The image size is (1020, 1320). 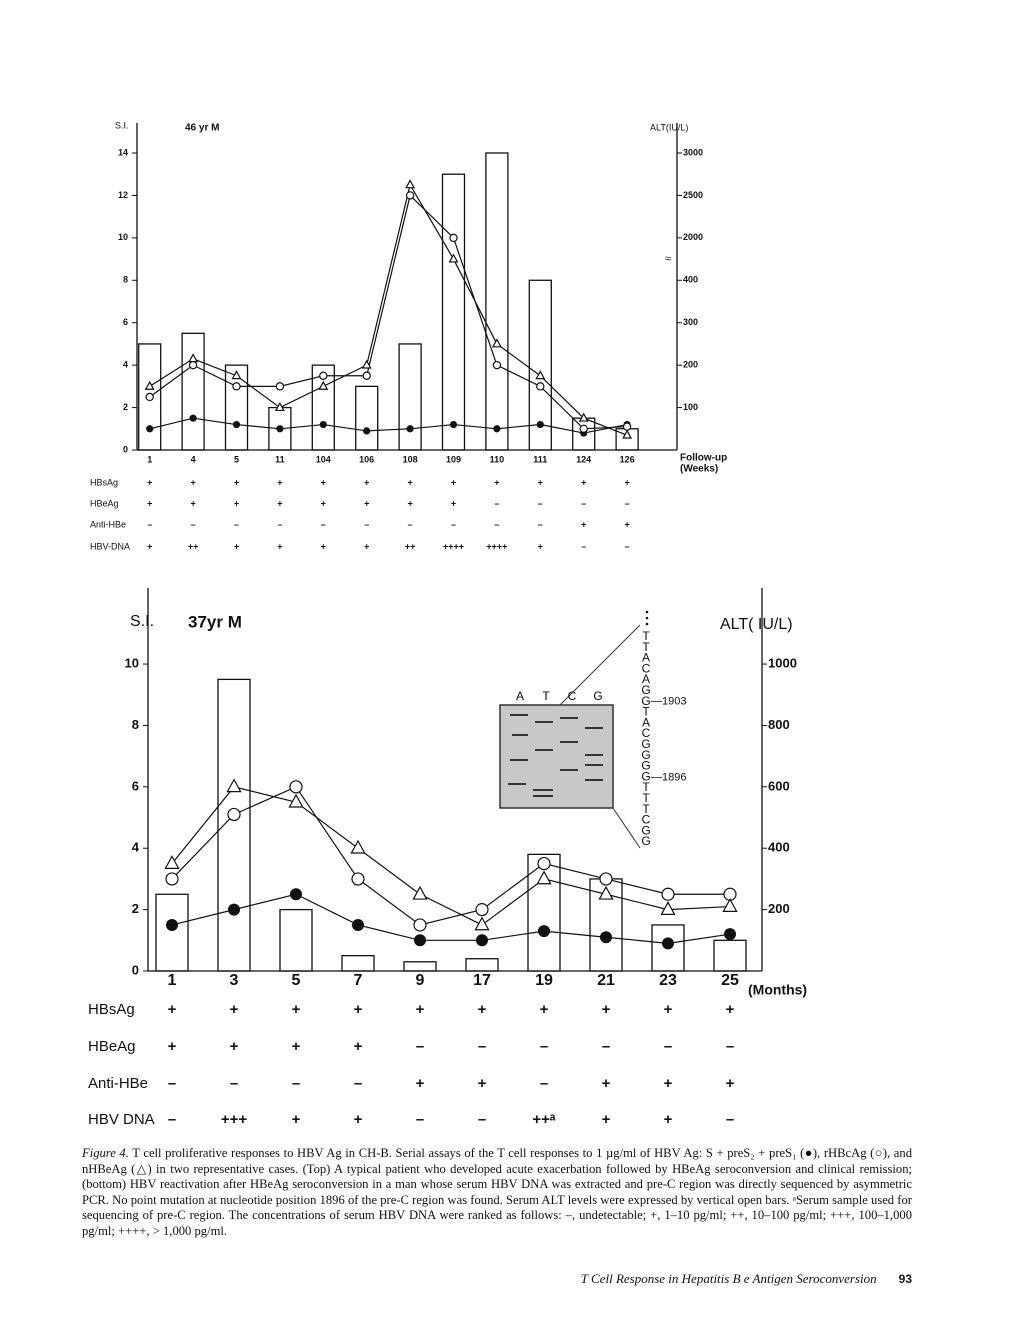 I want to click on sequence-letter: C, so click(x=646, y=669).